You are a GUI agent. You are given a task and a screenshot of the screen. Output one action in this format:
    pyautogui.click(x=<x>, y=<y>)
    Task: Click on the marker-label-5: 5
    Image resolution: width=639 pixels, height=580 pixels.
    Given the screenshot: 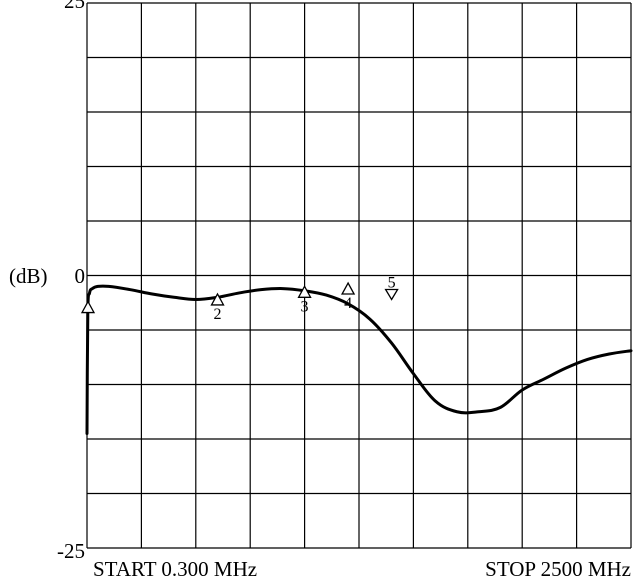 What is the action you would take?
    pyautogui.click(x=392, y=282)
    